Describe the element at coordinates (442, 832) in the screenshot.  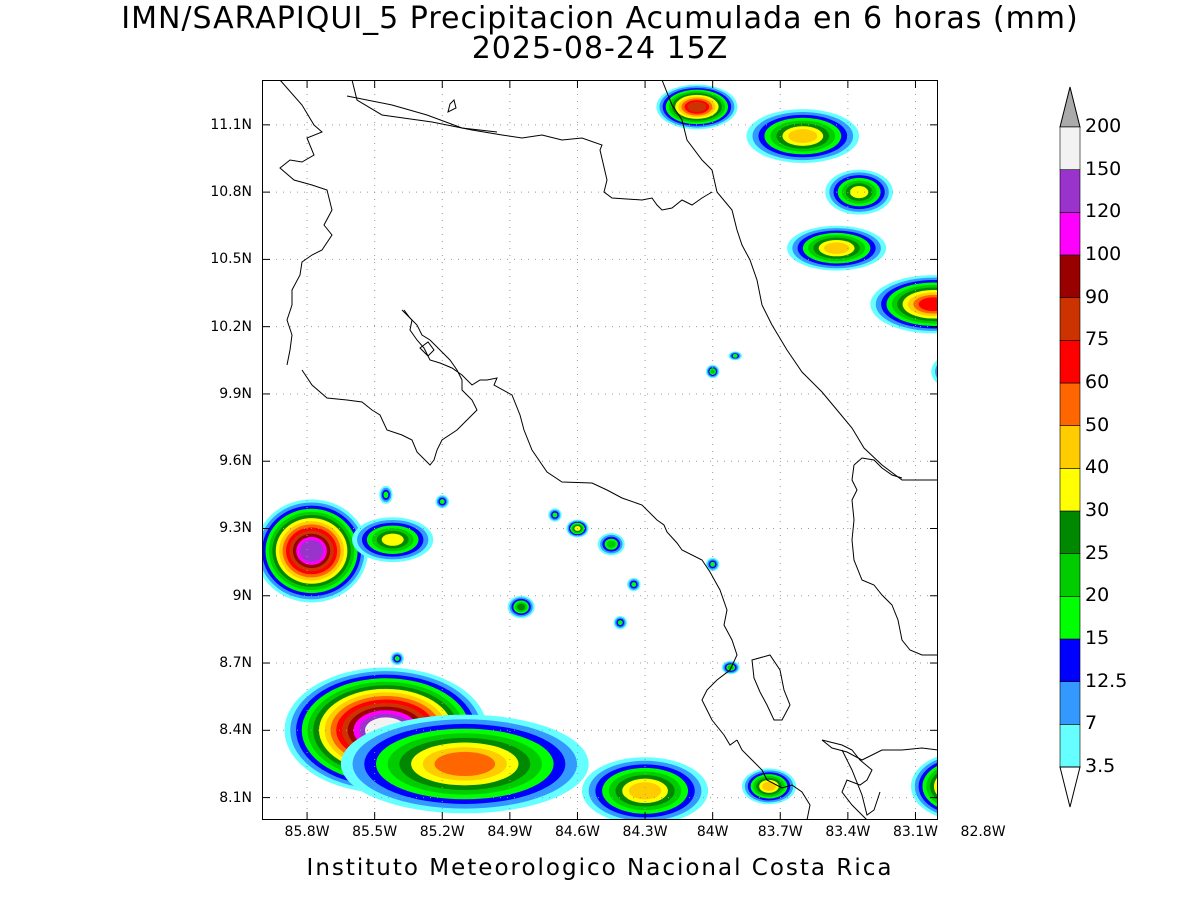
I see `longitude-label: 85.2W` at that location.